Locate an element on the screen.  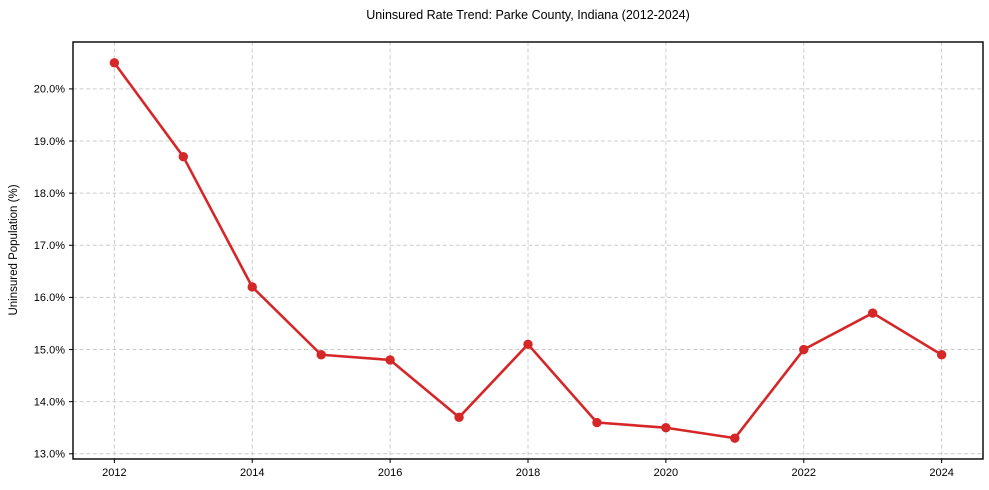
y-tick-label: 15.0% is located at coordinates (49, 350).